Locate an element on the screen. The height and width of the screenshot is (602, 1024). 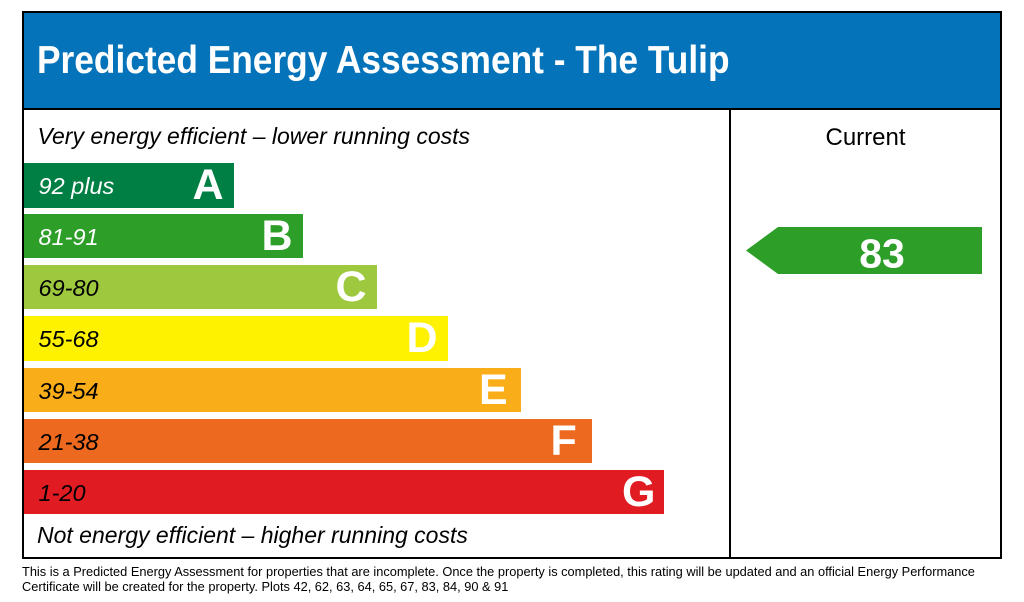
svg-text: 83 is located at coordinates (882, 253).